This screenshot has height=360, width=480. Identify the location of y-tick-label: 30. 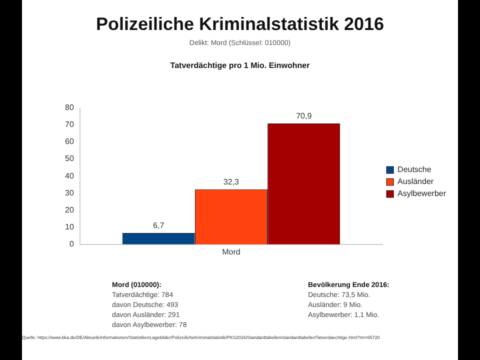
(69, 193).